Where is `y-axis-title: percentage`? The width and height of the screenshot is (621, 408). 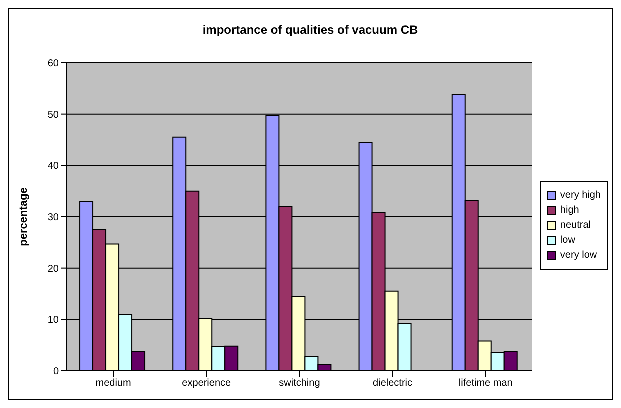
y-axis-title: percentage is located at coordinates (24, 217).